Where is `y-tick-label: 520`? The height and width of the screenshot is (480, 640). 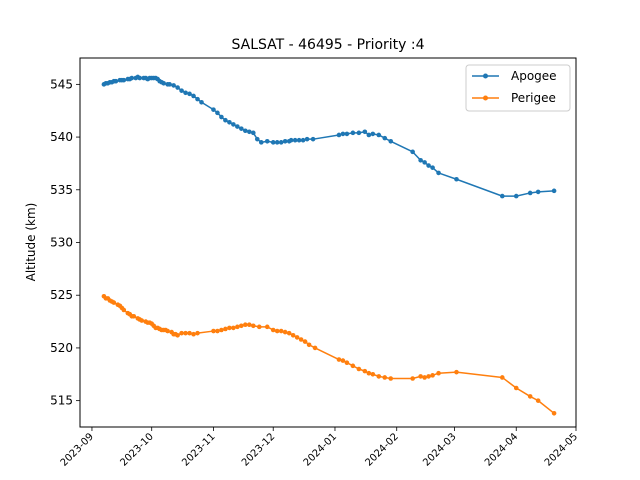
y-tick-label: 520 is located at coordinates (61, 348).